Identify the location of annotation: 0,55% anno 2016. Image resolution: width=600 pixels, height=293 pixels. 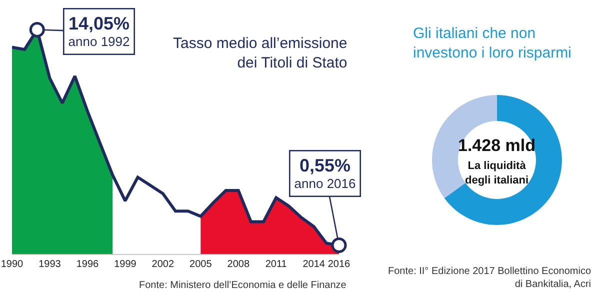
(325, 173).